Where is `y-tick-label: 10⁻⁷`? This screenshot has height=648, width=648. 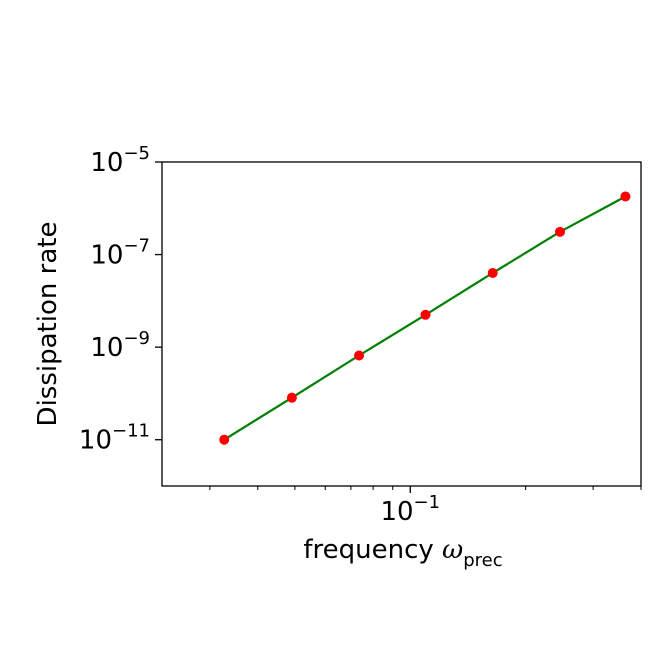 y-tick-label: 10⁻⁷ is located at coordinates (120, 253).